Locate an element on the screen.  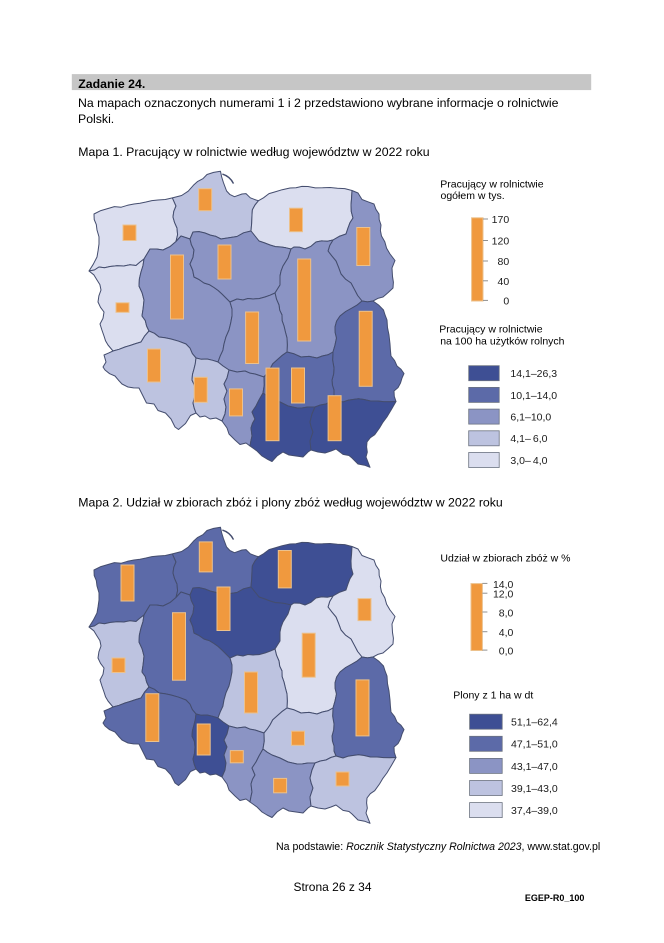
svg-text: 0,0 is located at coordinates (506, 652).